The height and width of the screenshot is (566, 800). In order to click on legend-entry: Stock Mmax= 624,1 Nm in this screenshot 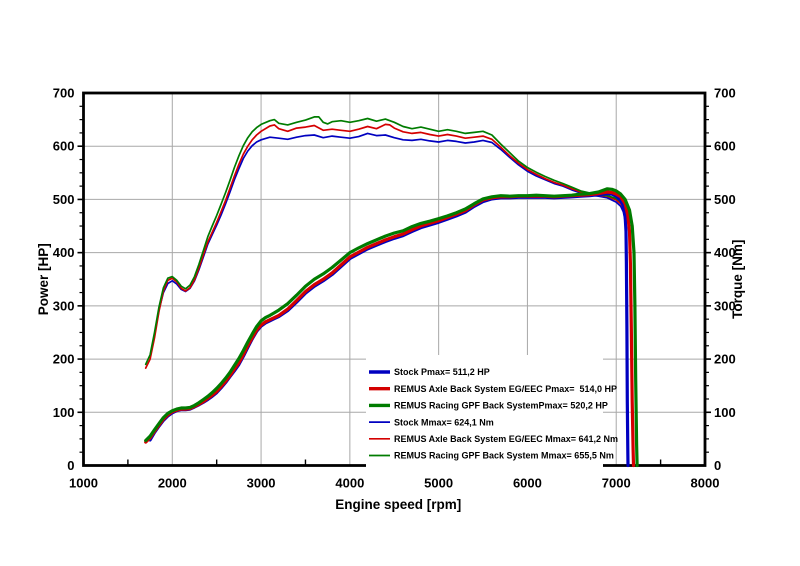, I will do `click(431, 422)`.